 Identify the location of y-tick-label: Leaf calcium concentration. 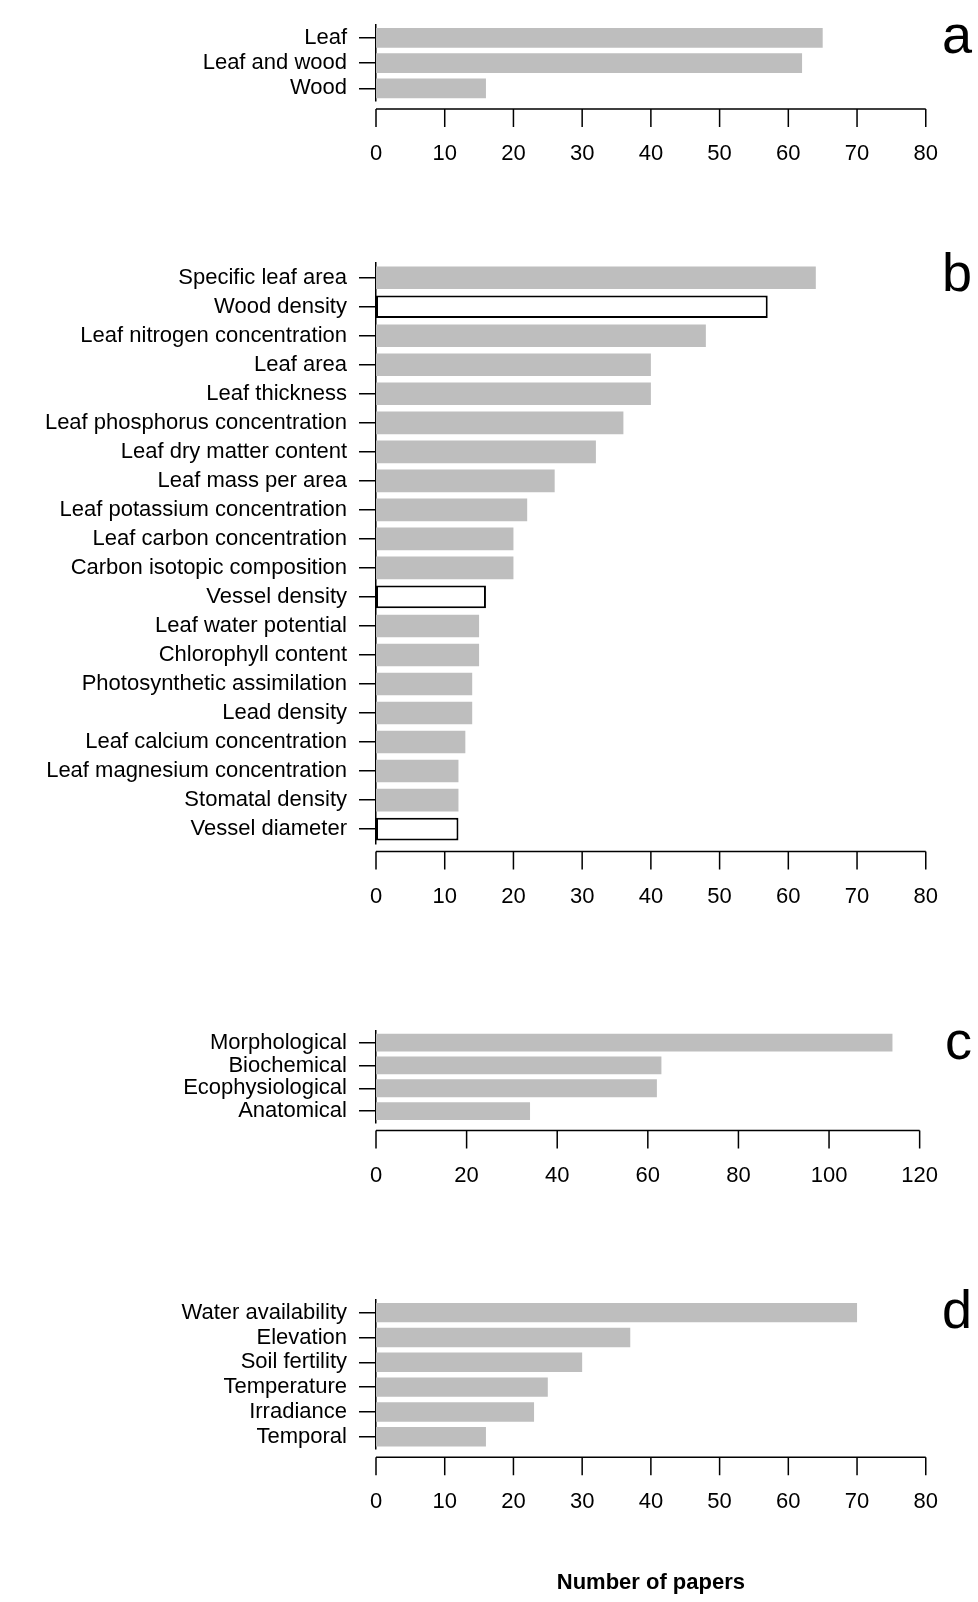
(216, 741).